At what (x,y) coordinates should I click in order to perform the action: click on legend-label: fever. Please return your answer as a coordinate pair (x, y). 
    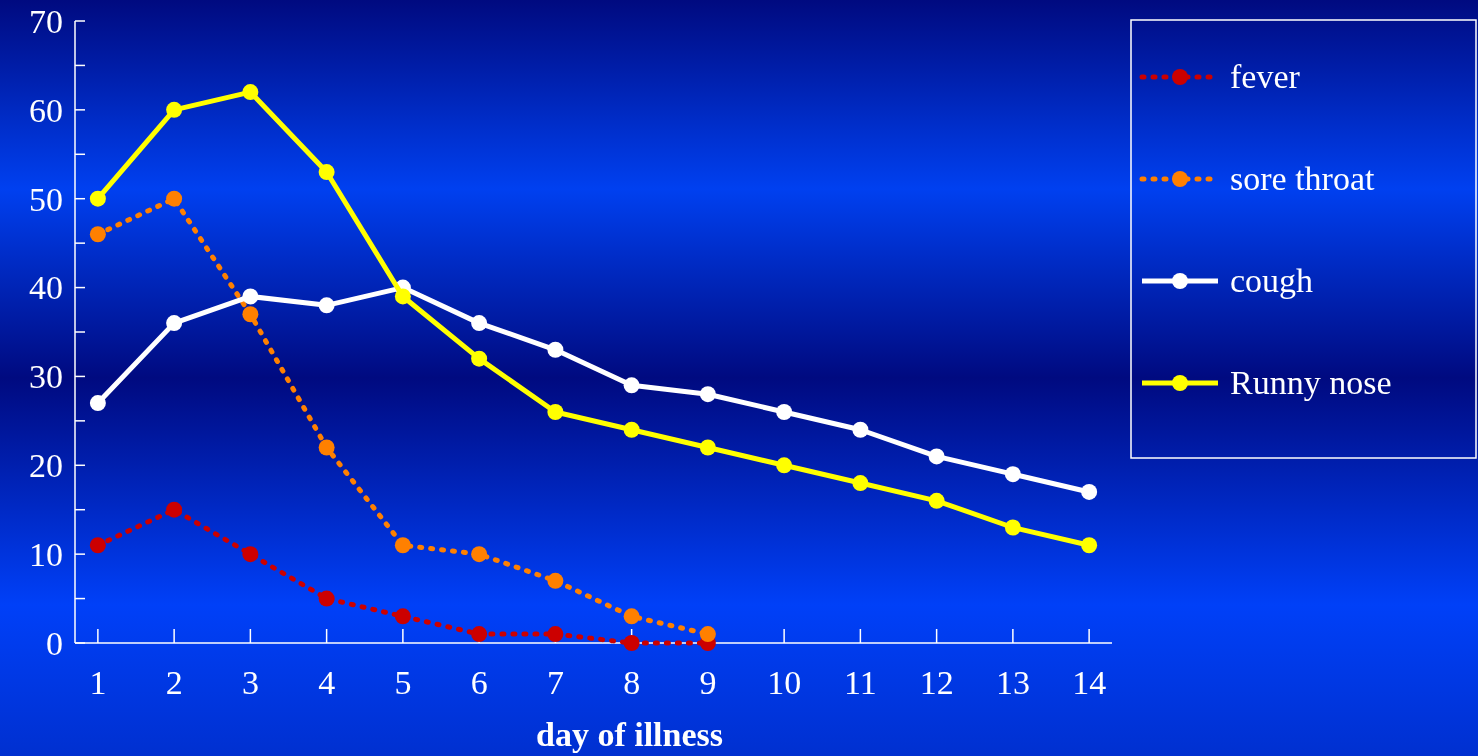
    Looking at the image, I should click on (1265, 76).